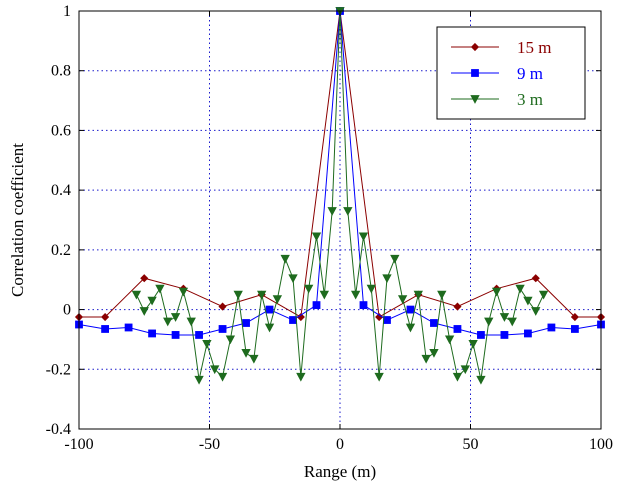 The image size is (621, 489). Describe the element at coordinates (534, 47) in the screenshot. I see `legend-label: 15 m` at that location.